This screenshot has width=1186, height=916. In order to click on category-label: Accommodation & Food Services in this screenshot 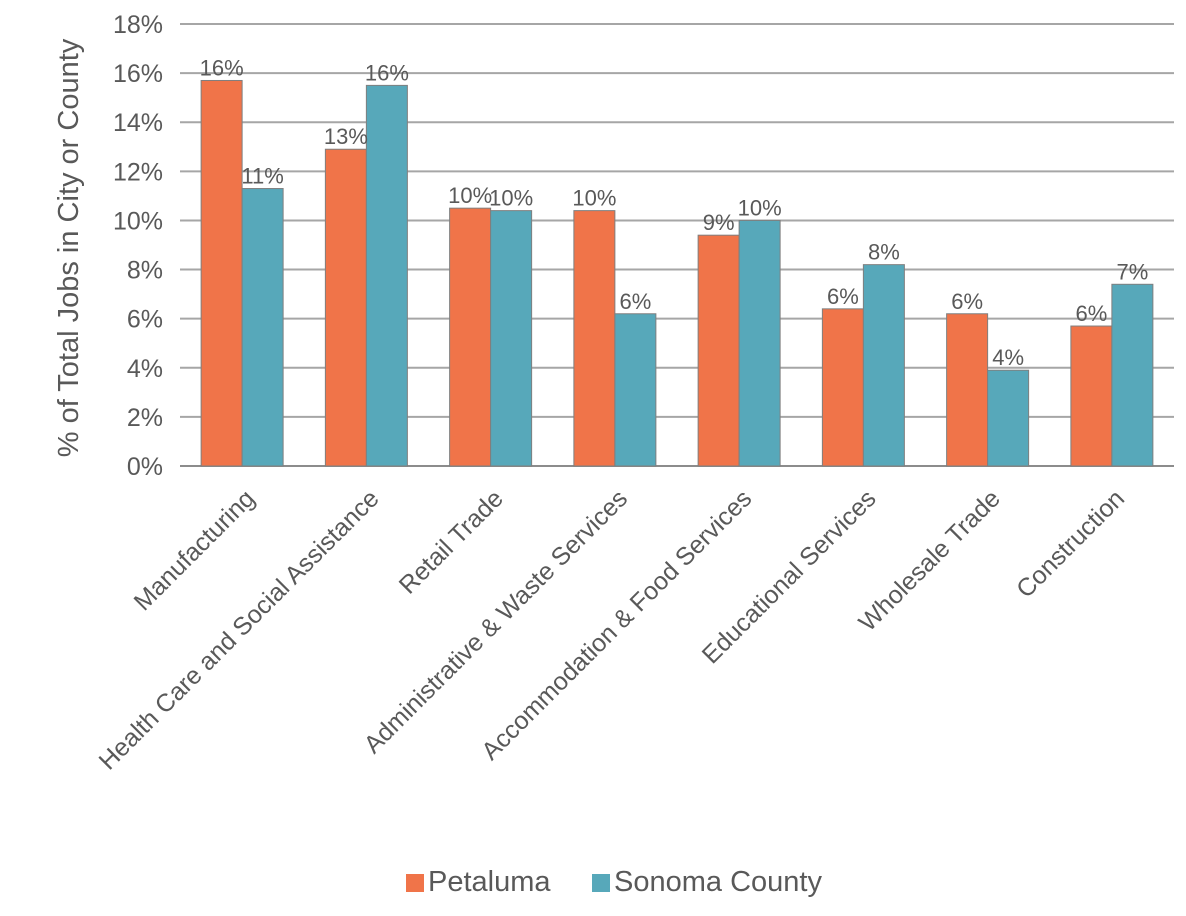, I will do `click(616, 624)`.